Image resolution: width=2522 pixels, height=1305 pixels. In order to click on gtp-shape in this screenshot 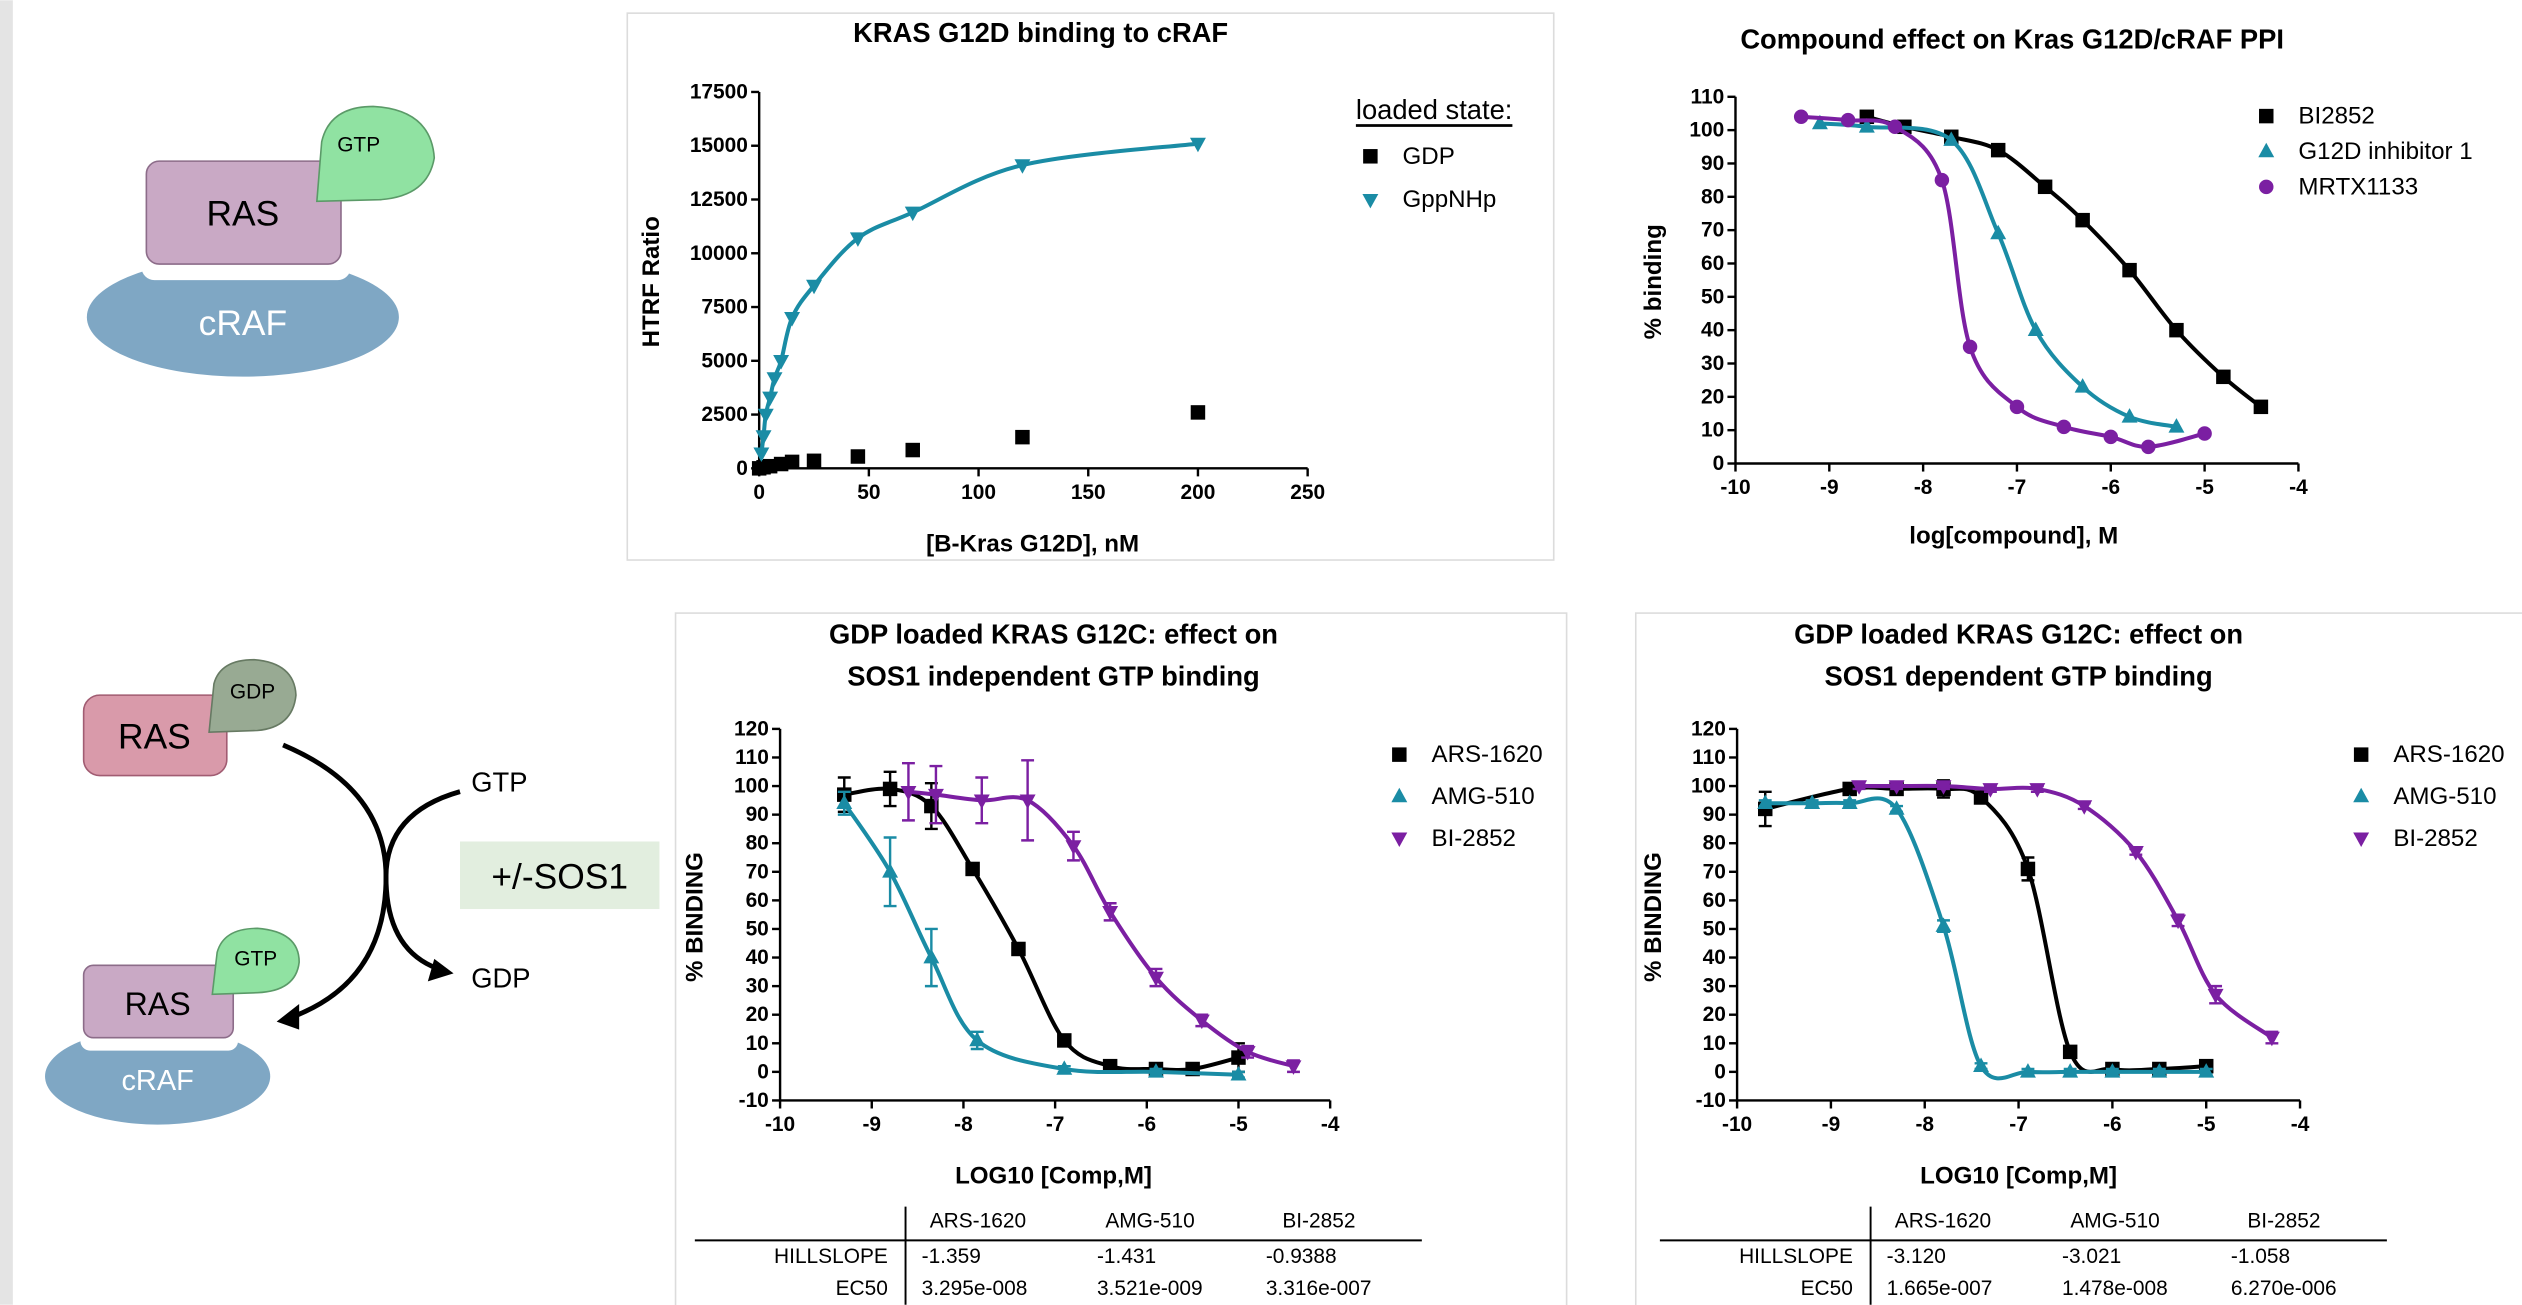, I will do `click(375, 154)`.